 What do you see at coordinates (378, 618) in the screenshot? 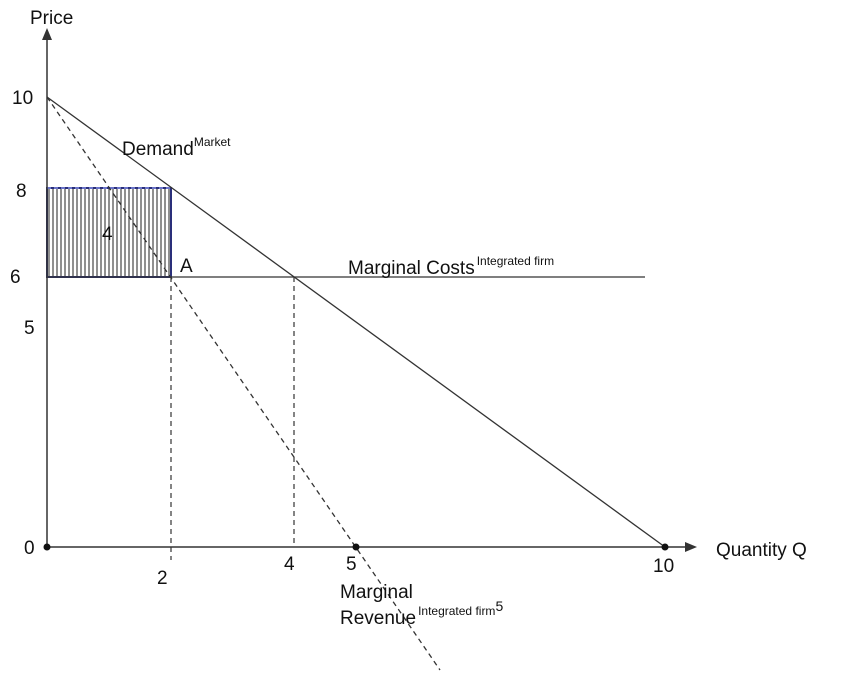
I see `label: Revenue` at bounding box center [378, 618].